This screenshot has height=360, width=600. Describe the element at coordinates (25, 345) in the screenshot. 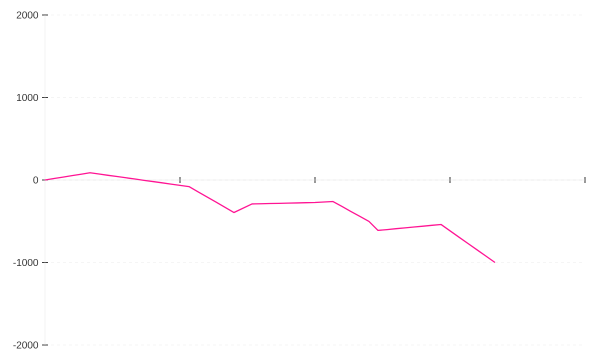

I see `y-tick-label: -2000` at that location.